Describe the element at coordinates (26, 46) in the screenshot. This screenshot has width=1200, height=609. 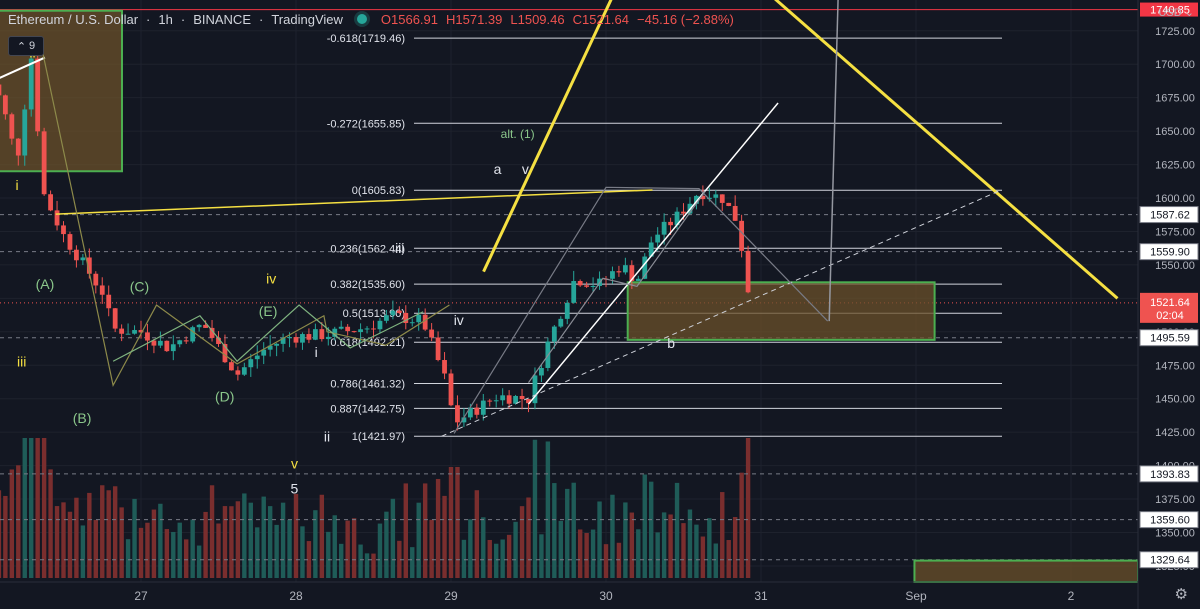
I see `indicator-toggle: ⌃ 9` at that location.